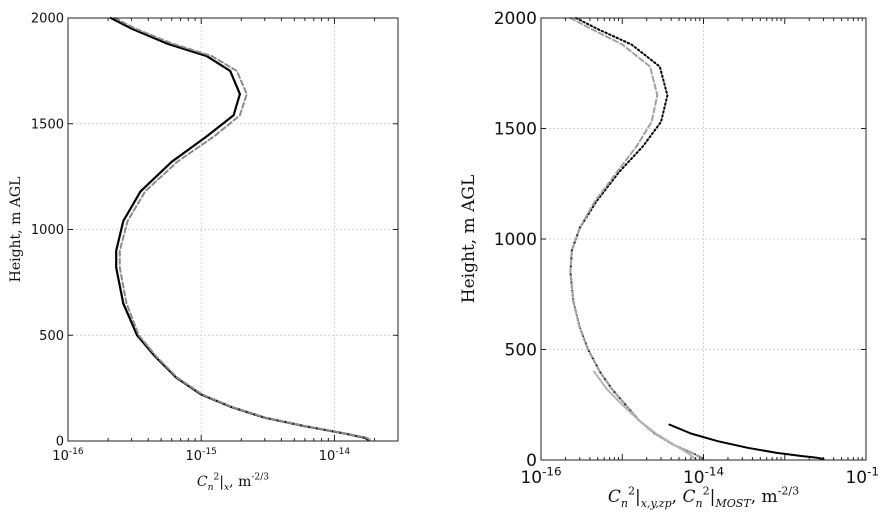  Describe the element at coordinates (201, 455) in the screenshot. I see `x-tick-label: 10-15` at that location.